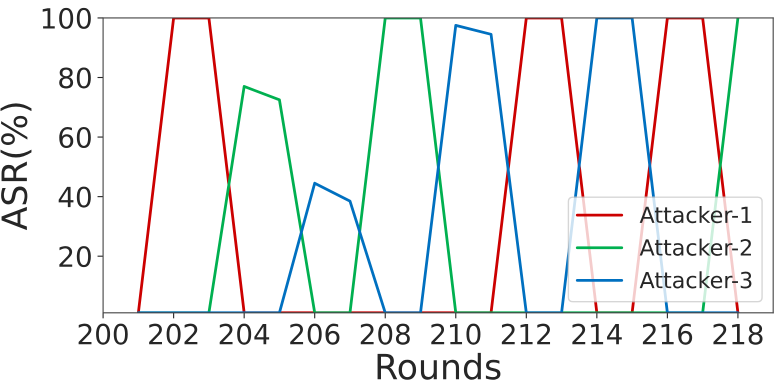 The height and width of the screenshot is (390, 781). Describe the element at coordinates (75, 257) in the screenshot. I see `y-tick-label: 20` at that location.